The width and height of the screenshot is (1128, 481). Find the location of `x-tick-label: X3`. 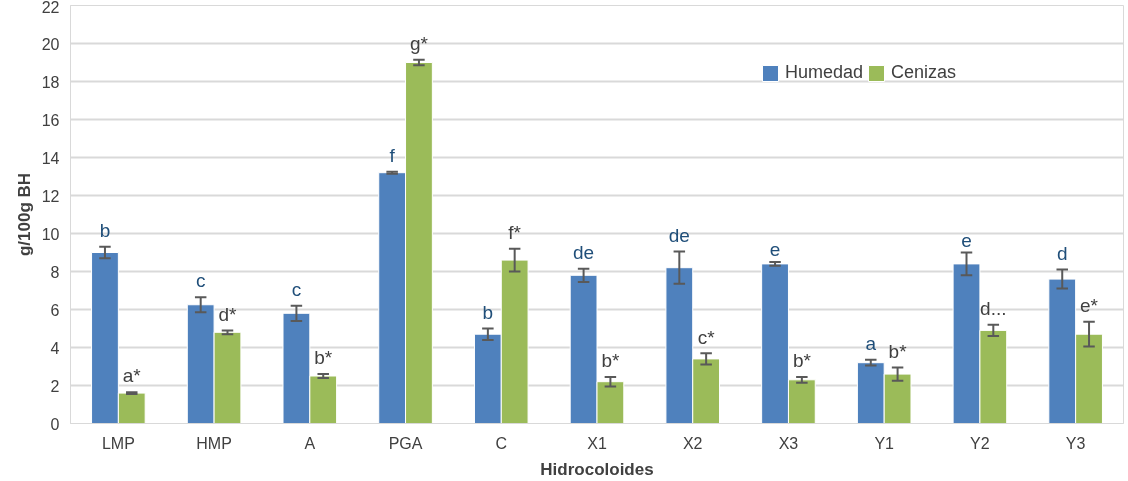

x-tick-label: X3 is located at coordinates (788, 443).